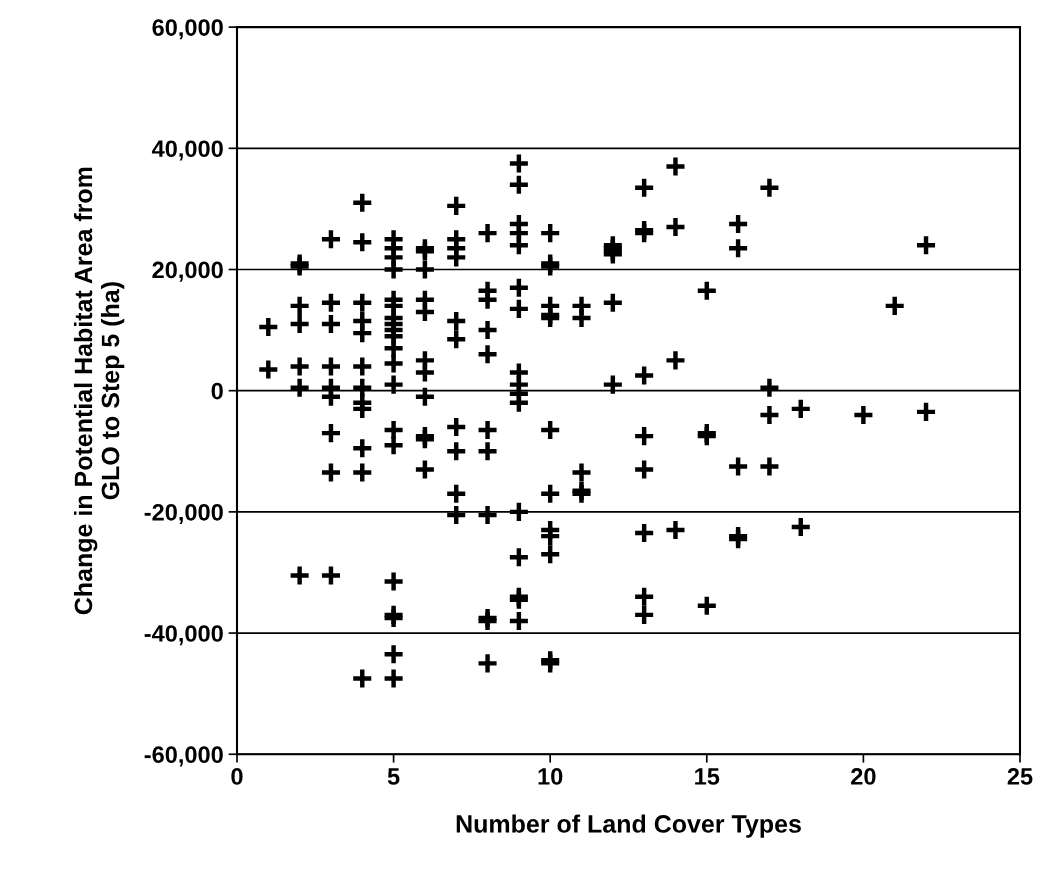 This screenshot has height=875, width=1044. What do you see at coordinates (628, 826) in the screenshot?
I see `x-axis-title: Number of Land Cover Types` at bounding box center [628, 826].